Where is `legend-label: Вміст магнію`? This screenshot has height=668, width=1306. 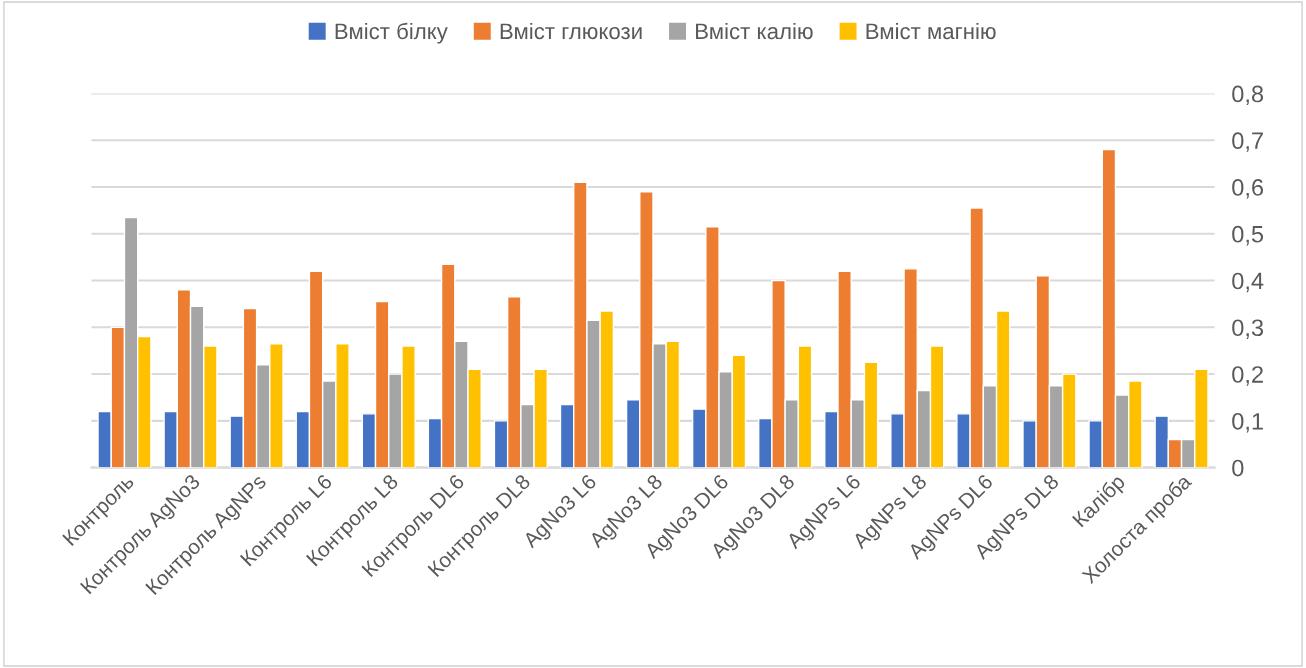 legend-label: Вміст магнію is located at coordinates (931, 31).